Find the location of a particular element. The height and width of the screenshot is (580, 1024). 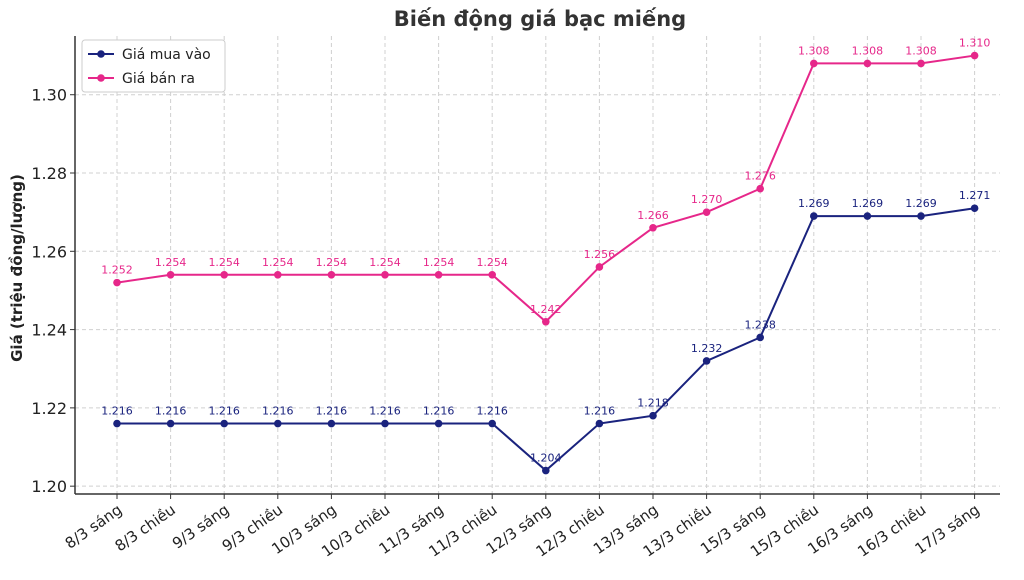

legend-label: Giá bán ra is located at coordinates (158, 79).